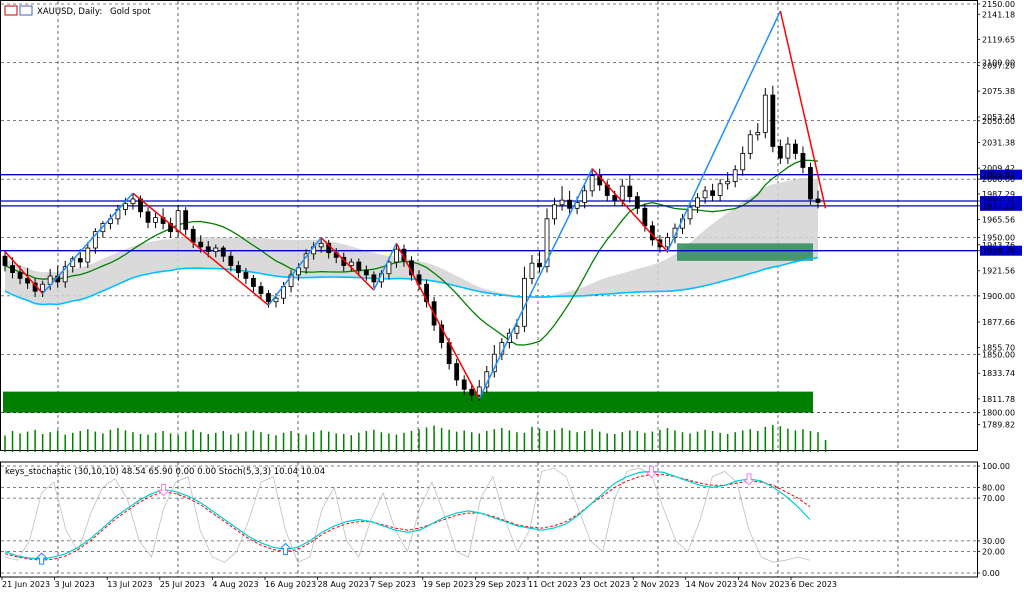  Describe the element at coordinates (993, 552) in the screenshot. I see `stochastic-tick-label: 20.00` at that location.